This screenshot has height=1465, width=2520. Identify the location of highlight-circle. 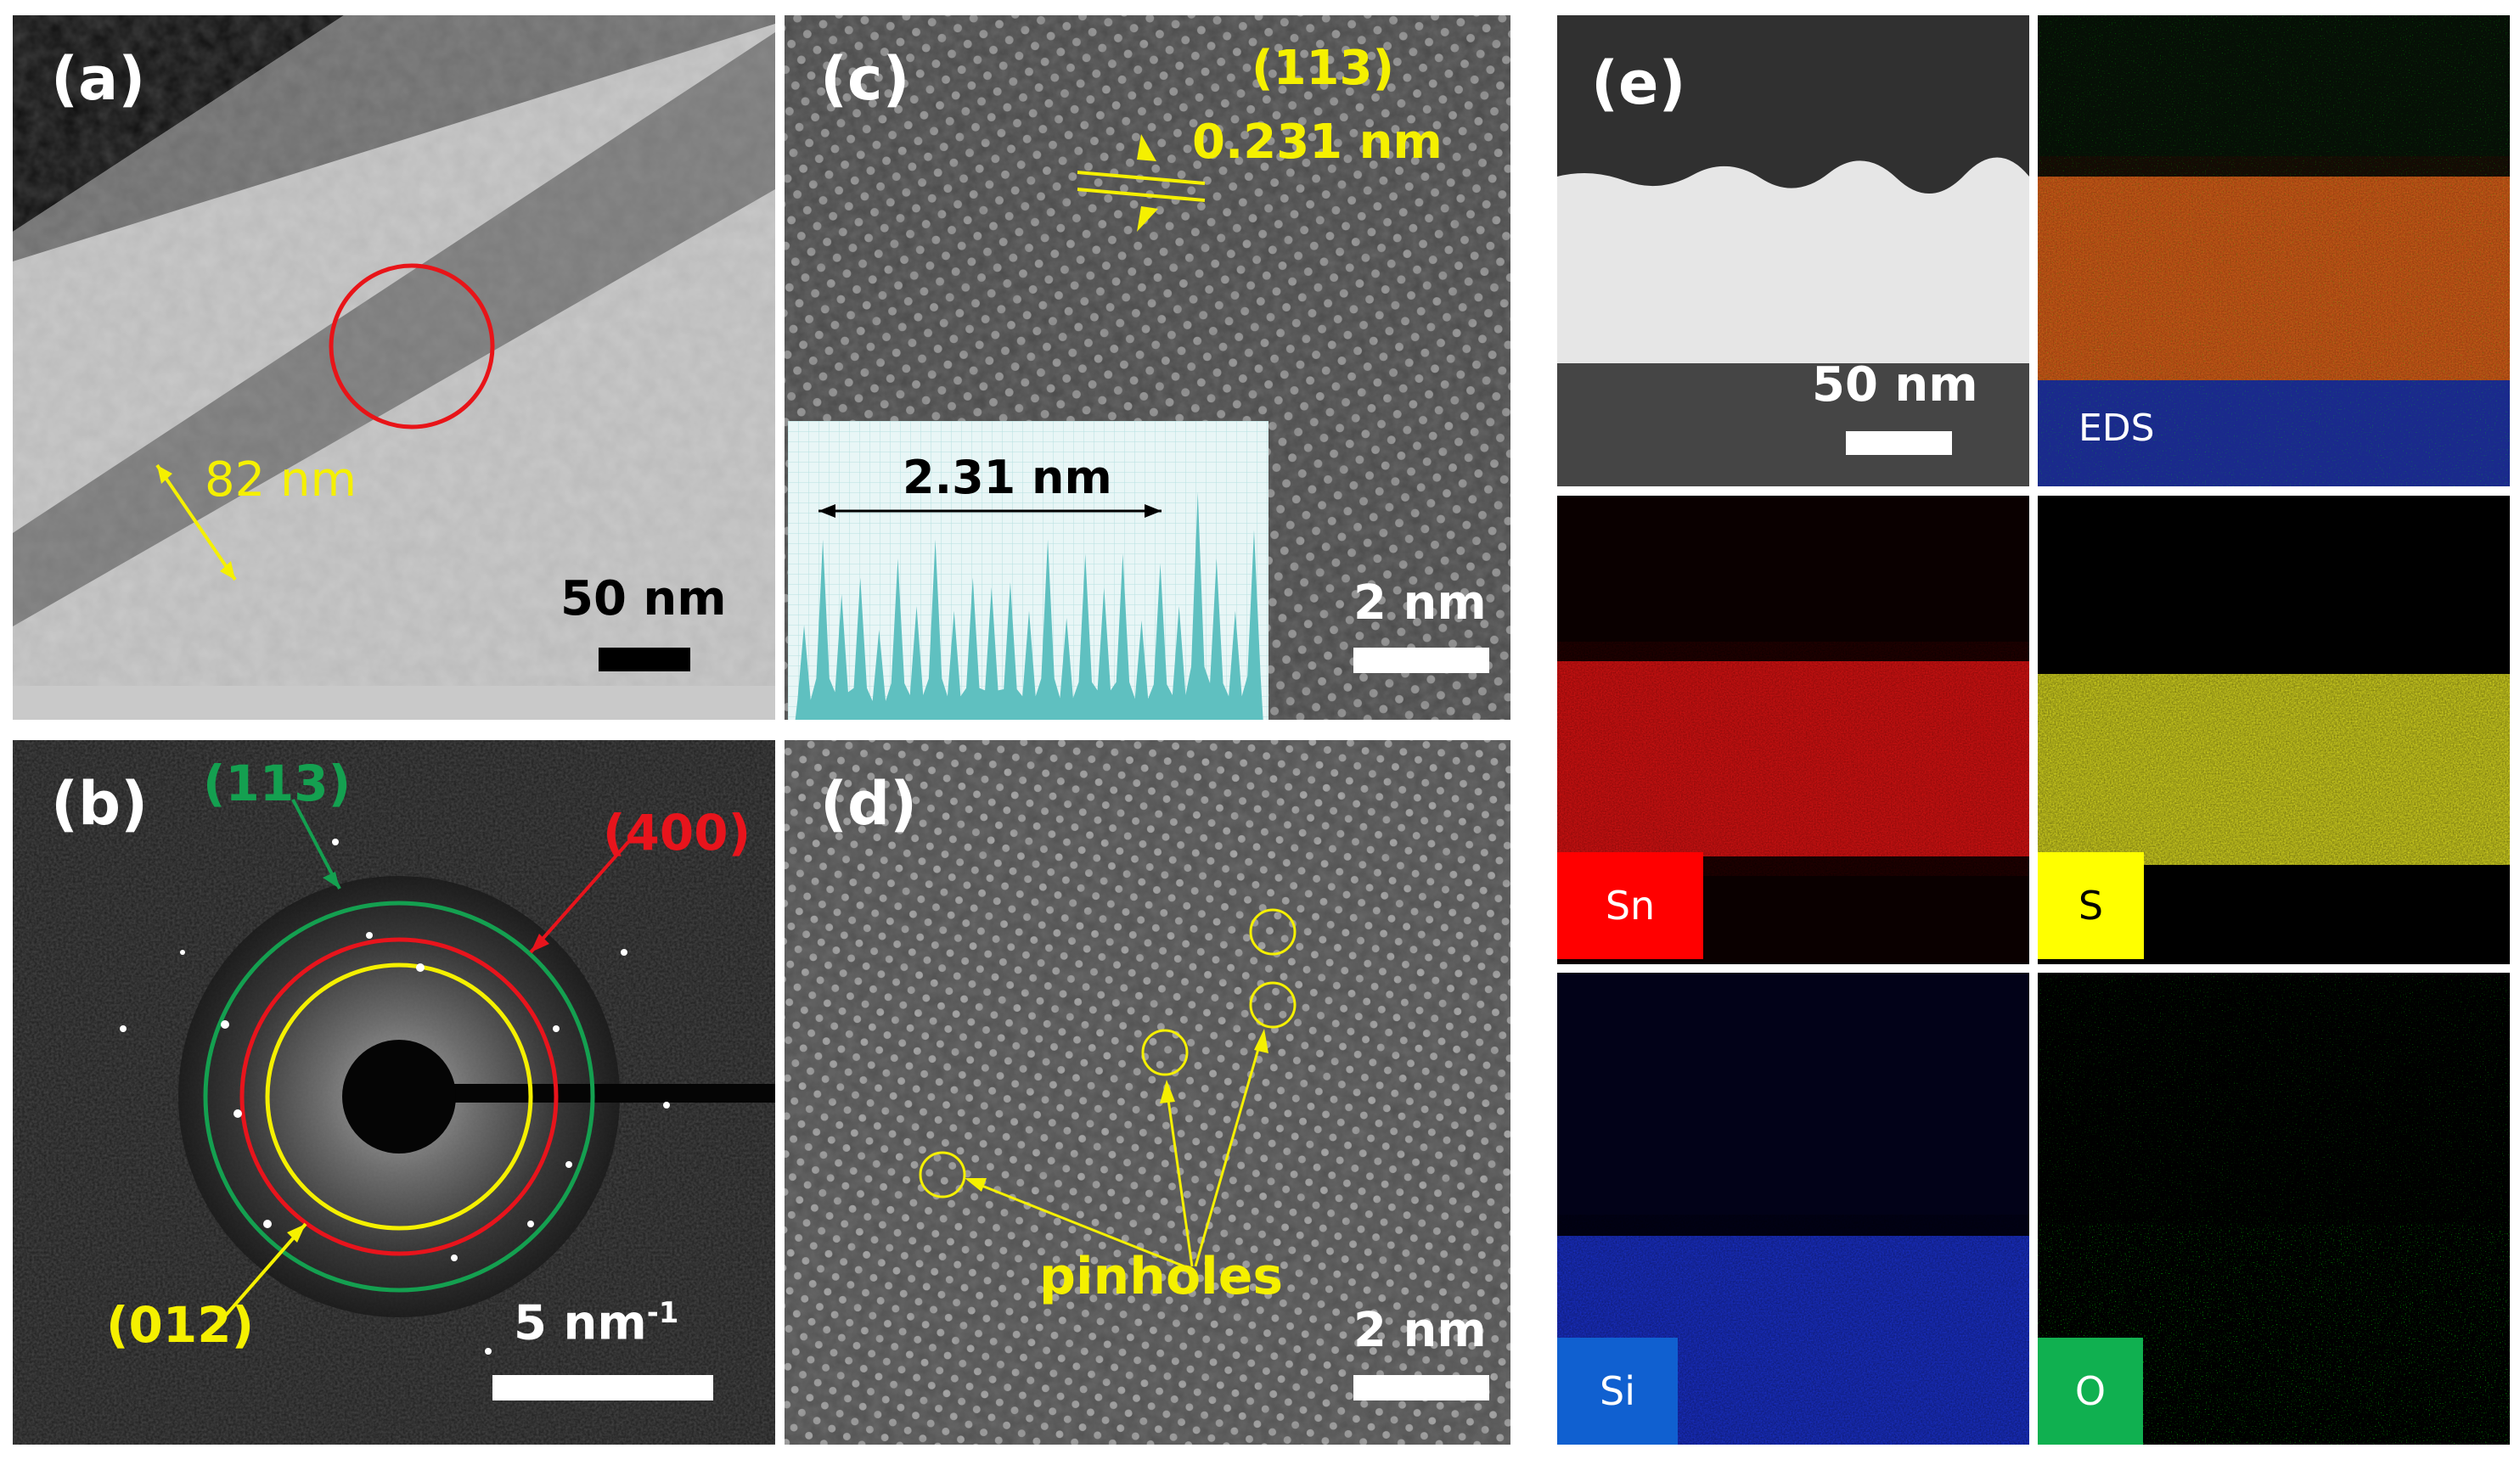
(412, 346).